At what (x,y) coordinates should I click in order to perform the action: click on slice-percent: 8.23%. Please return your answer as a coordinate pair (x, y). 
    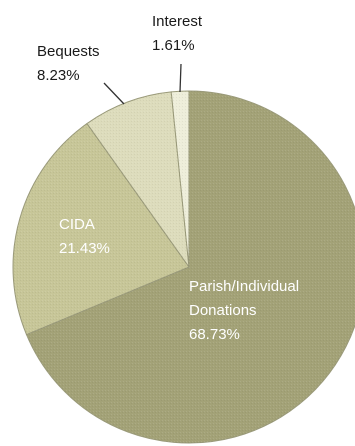
    Looking at the image, I should click on (58, 75).